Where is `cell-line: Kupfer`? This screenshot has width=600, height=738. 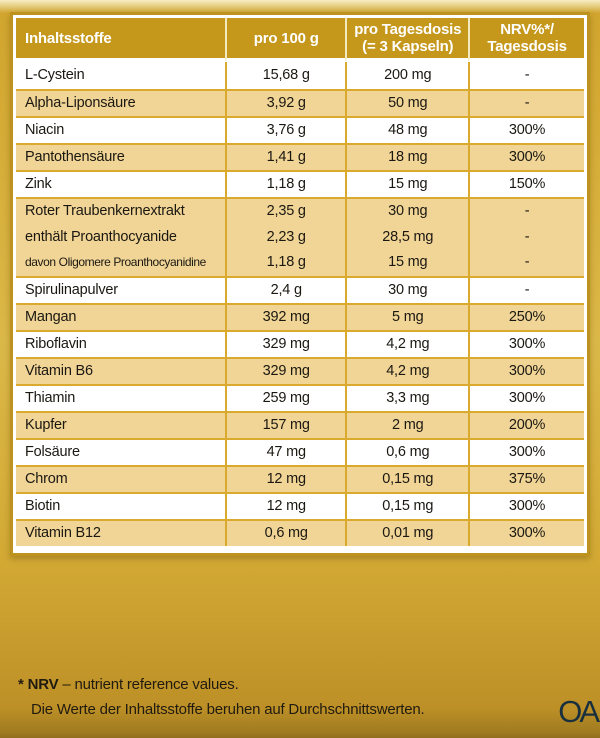
cell-line: Kupfer is located at coordinates (46, 425).